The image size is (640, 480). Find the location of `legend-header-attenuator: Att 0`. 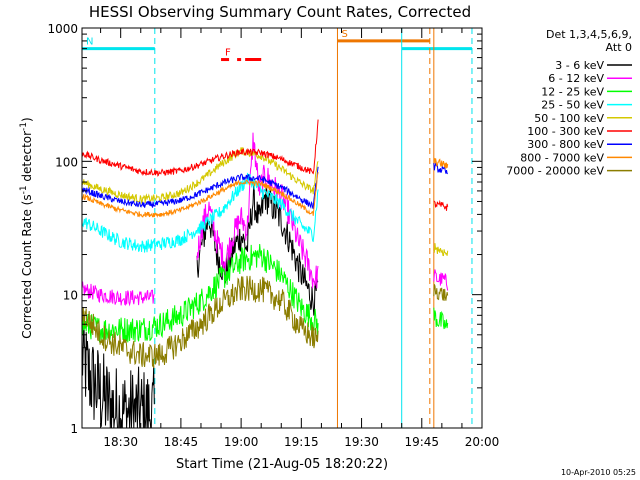

legend-header-attenuator: Att 0 is located at coordinates (619, 47).